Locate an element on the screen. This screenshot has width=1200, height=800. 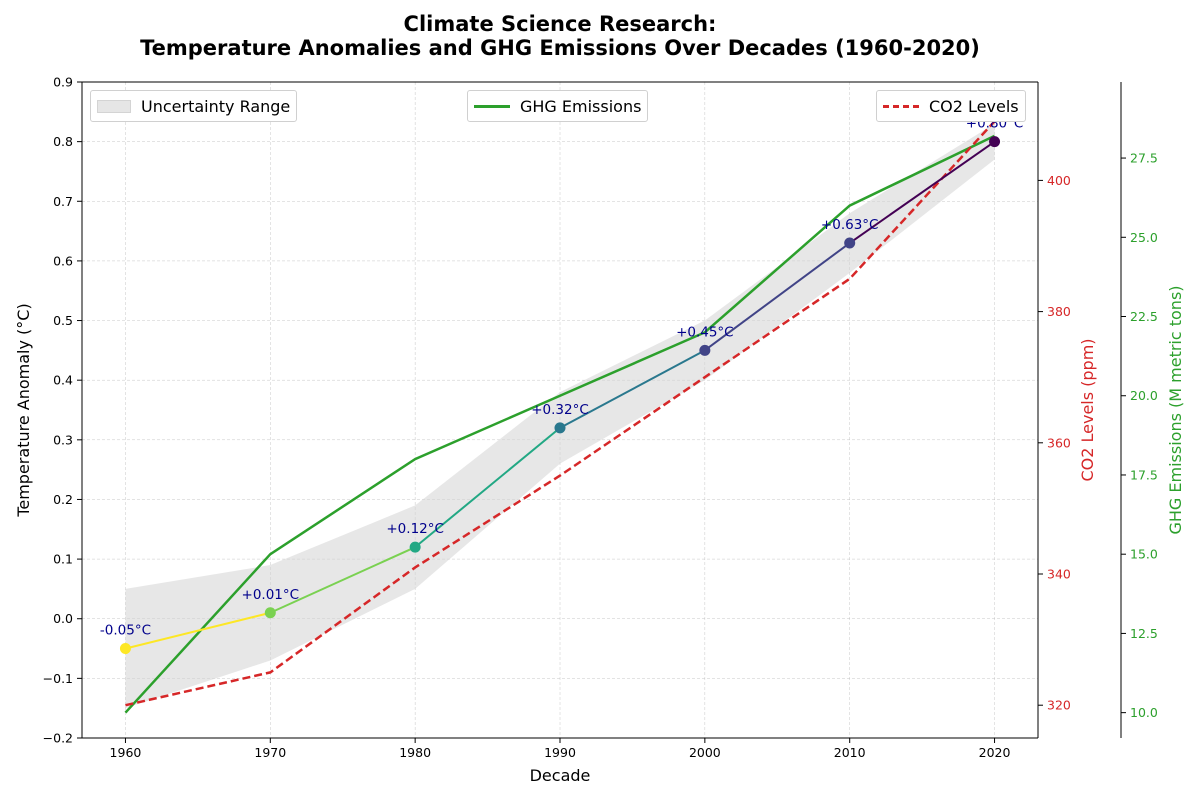
x-tick-label: 2010 is located at coordinates (850, 752).